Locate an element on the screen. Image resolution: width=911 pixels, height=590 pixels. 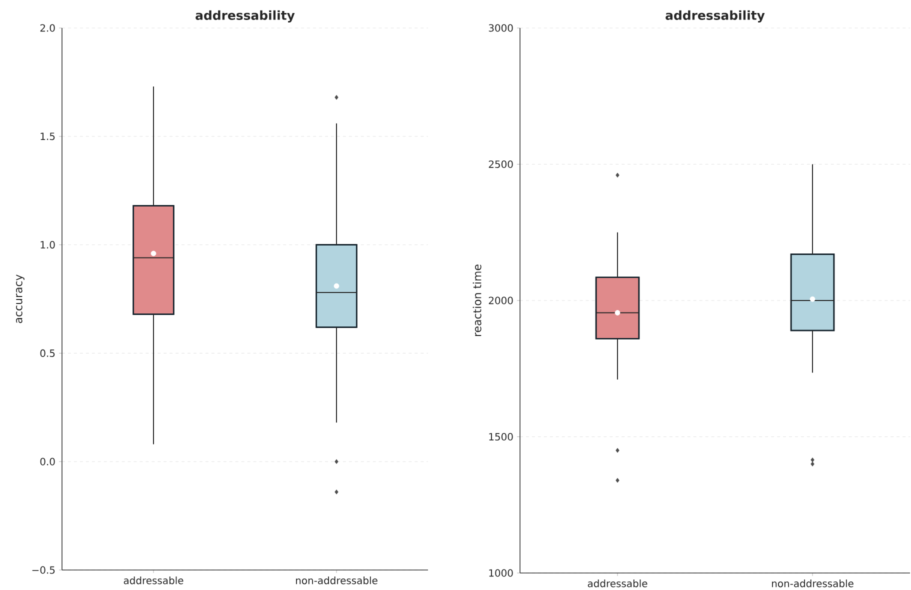
y-tick-label: 2.0 is located at coordinates (47, 28).